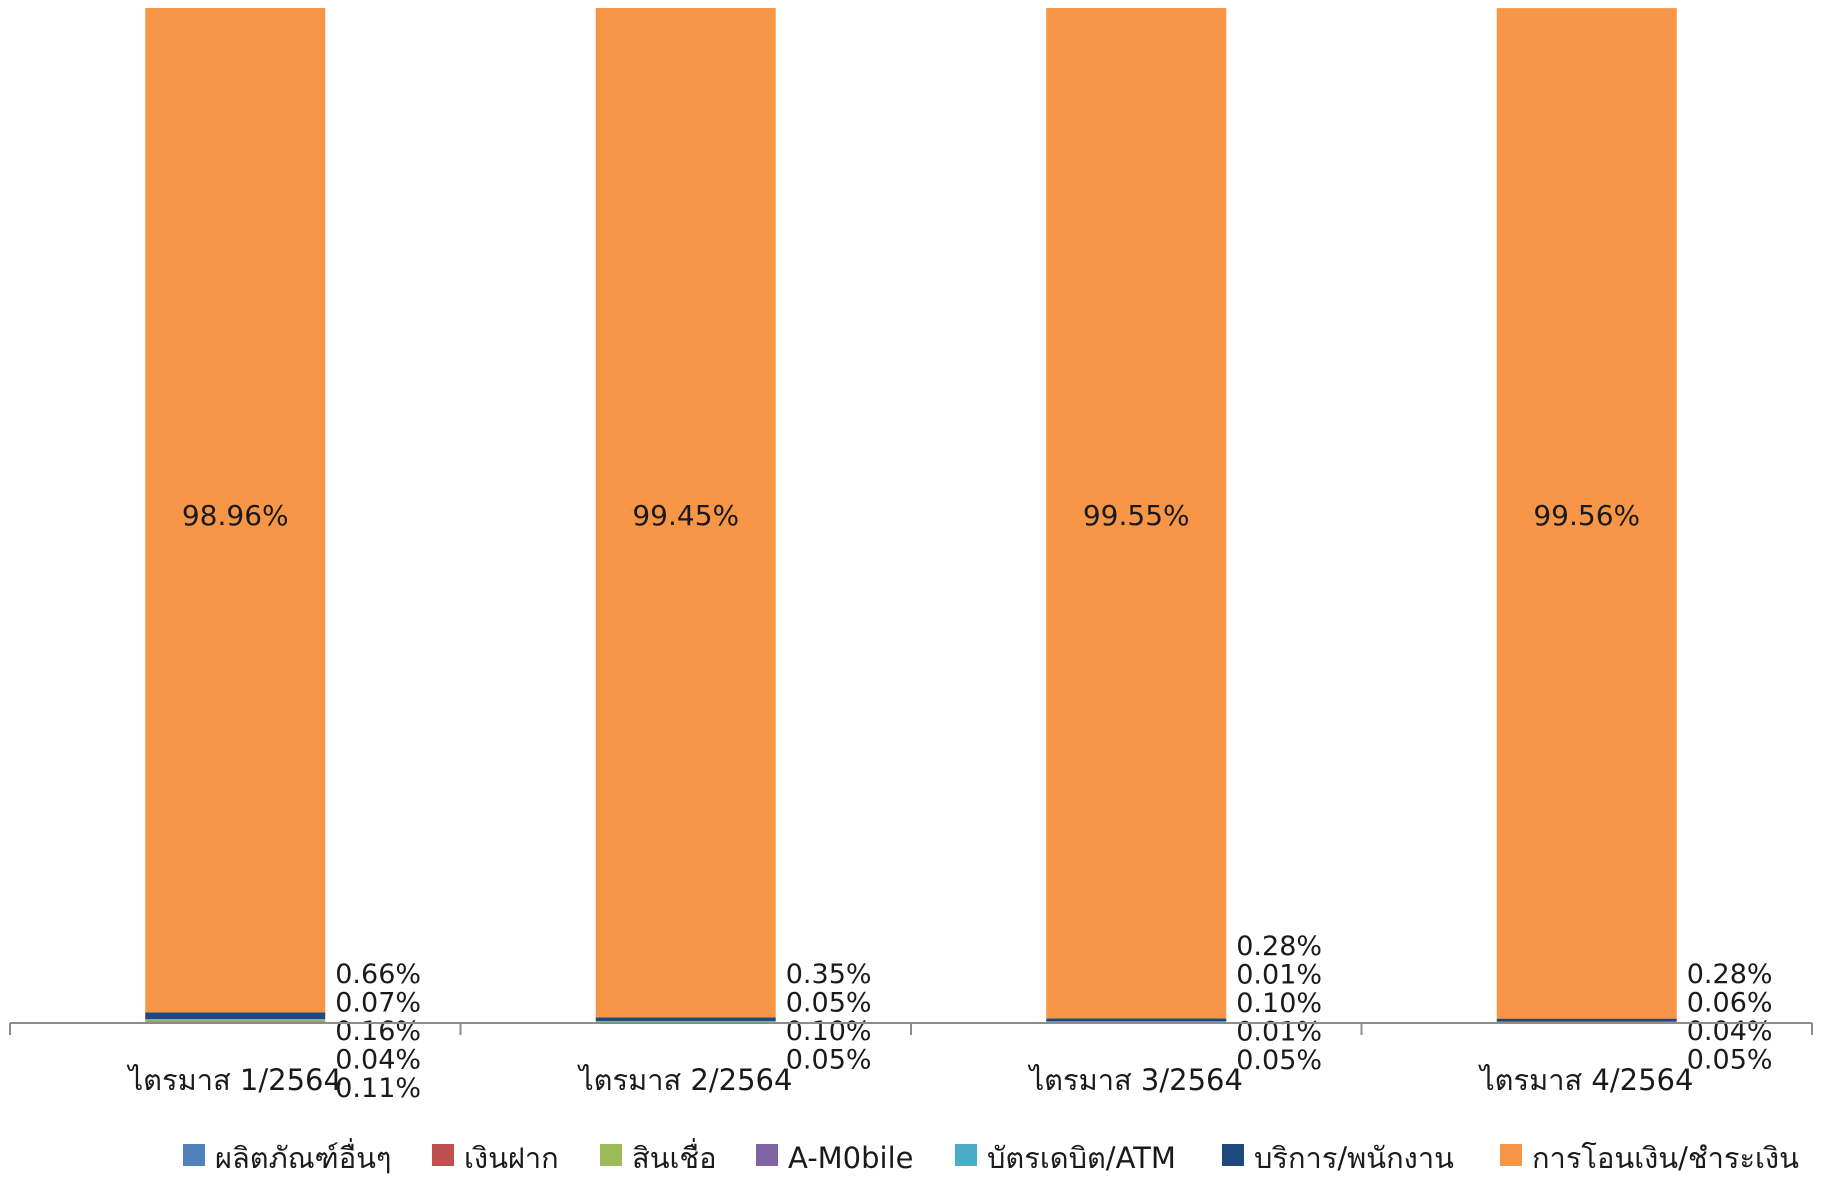 This screenshot has width=1822, height=1186. I want to click on side-label-4-2: 0.06%, so click(1730, 1003).